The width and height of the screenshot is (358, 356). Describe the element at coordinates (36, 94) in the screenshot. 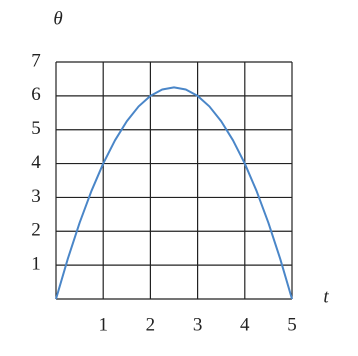

I see `y-tick-label: 6` at that location.